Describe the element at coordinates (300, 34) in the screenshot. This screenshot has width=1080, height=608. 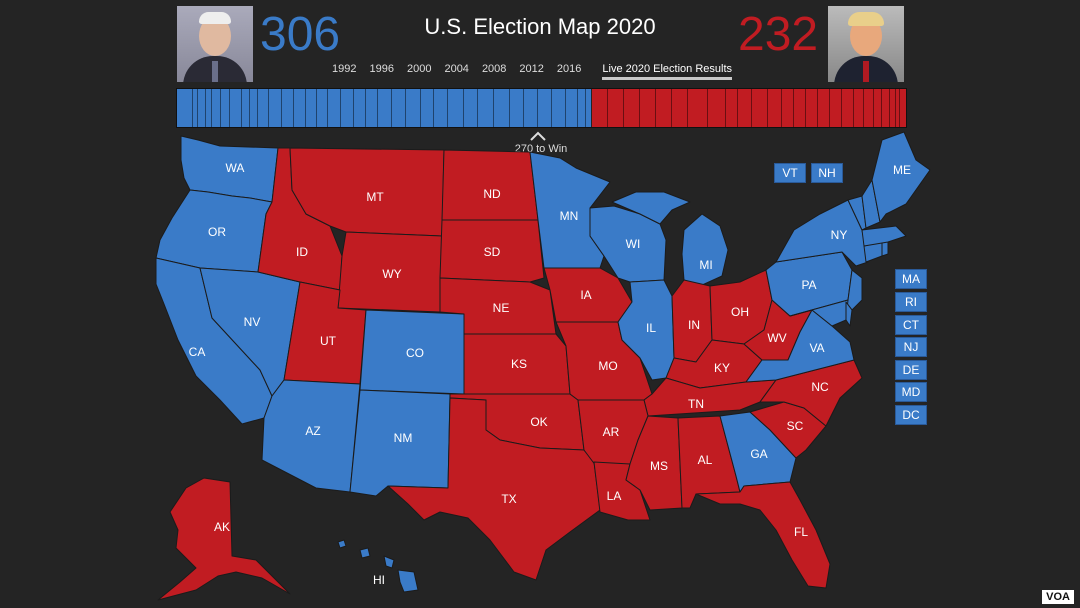
I see `democrat-electoral-votes: 306` at that location.